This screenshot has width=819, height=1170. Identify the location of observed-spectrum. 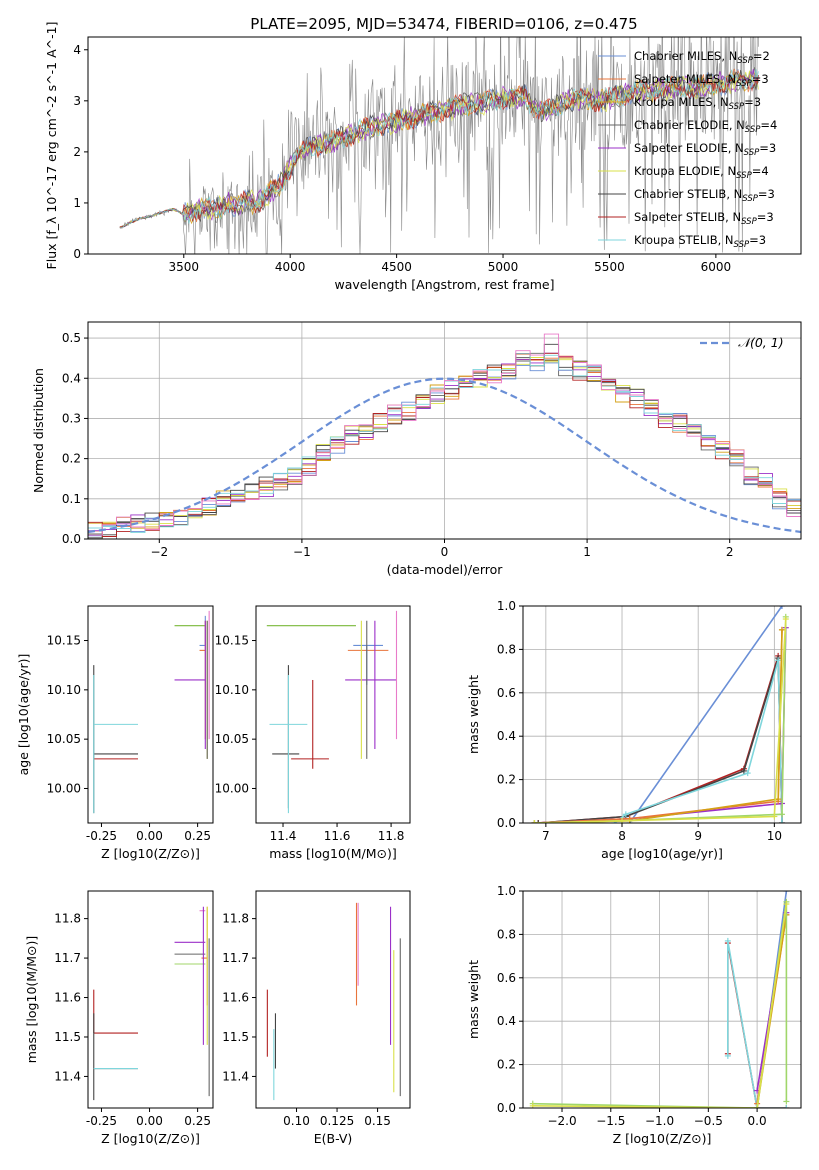
(439, 145).